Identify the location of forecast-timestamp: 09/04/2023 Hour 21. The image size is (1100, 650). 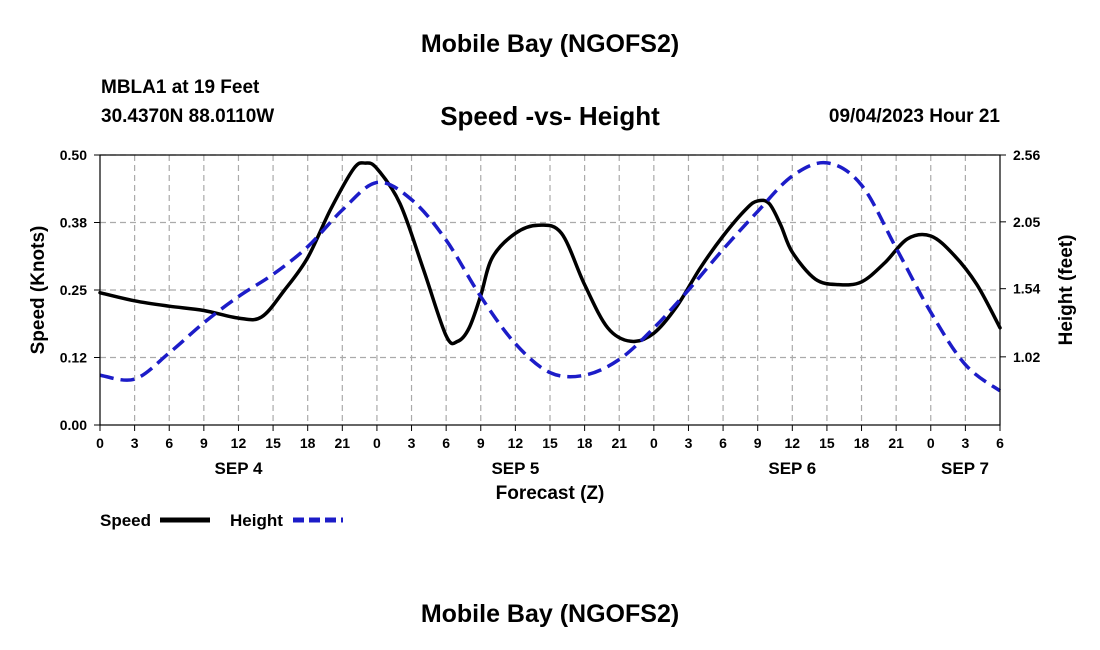
(914, 116).